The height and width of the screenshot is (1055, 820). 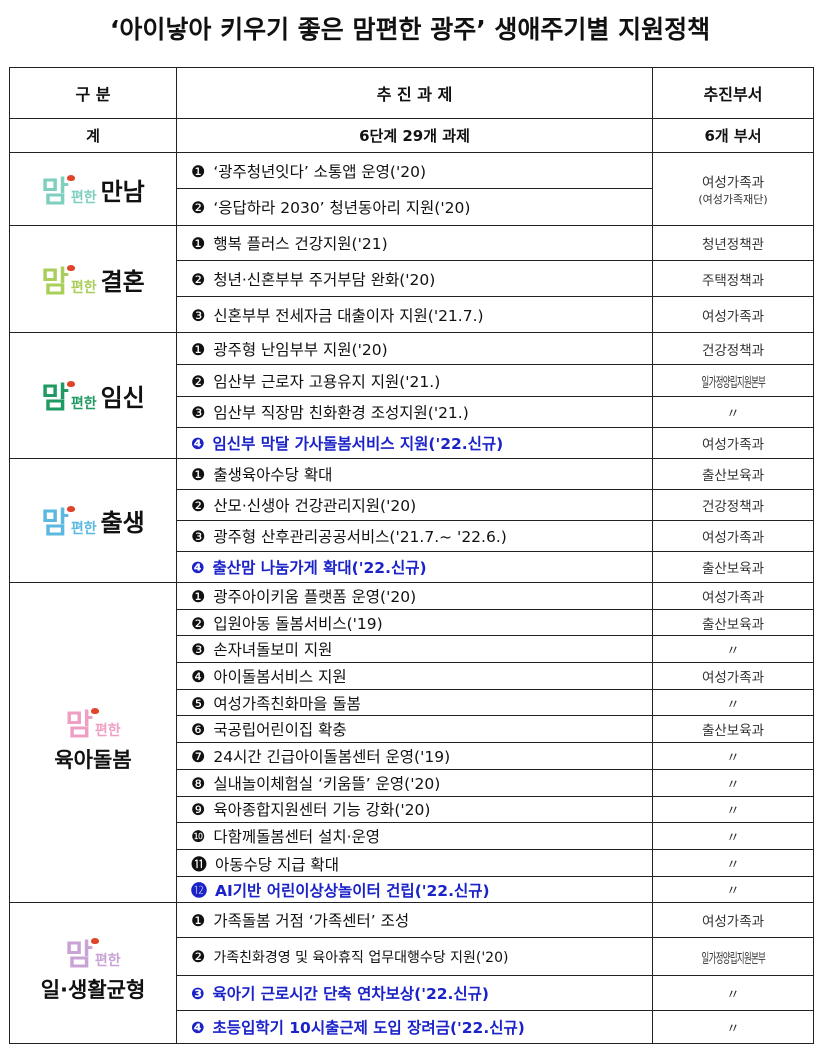 I want to click on task-number-icon: ❺, so click(x=198, y=703).